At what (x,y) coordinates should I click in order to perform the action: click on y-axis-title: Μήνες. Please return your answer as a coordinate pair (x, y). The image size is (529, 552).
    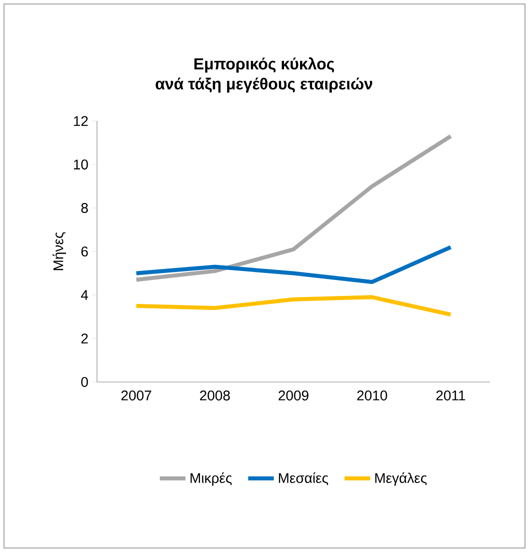
    Looking at the image, I should click on (59, 251).